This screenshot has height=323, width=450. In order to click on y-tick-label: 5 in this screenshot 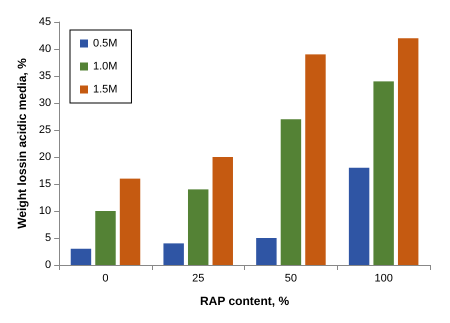, I will do `click(48, 238)`.